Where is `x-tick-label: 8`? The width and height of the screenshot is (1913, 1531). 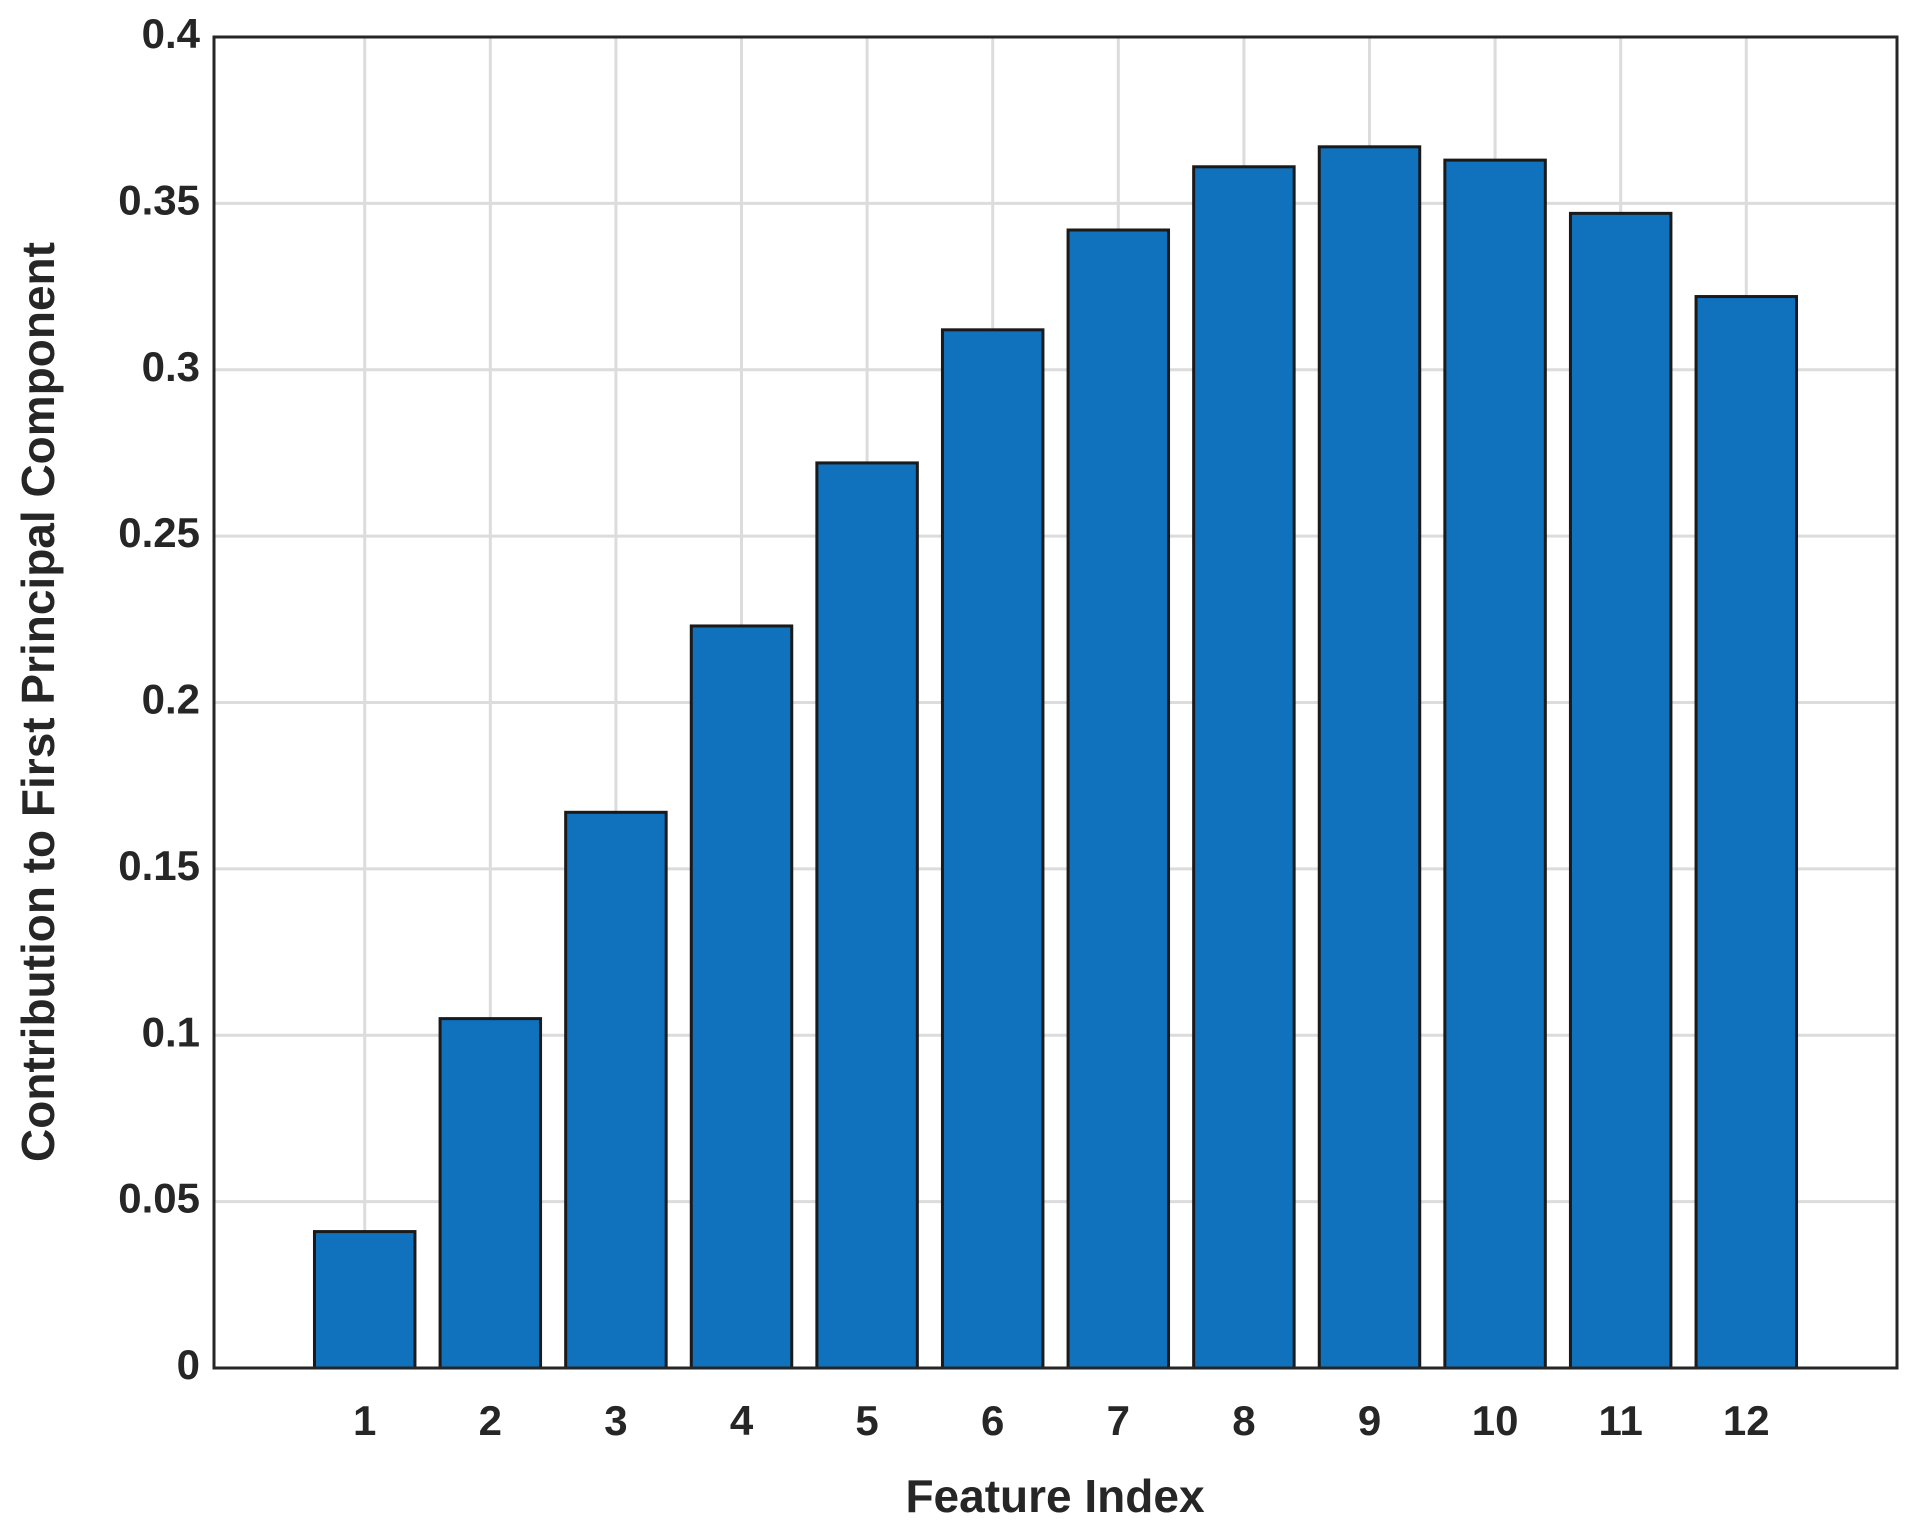 x-tick-label: 8 is located at coordinates (1243, 1420).